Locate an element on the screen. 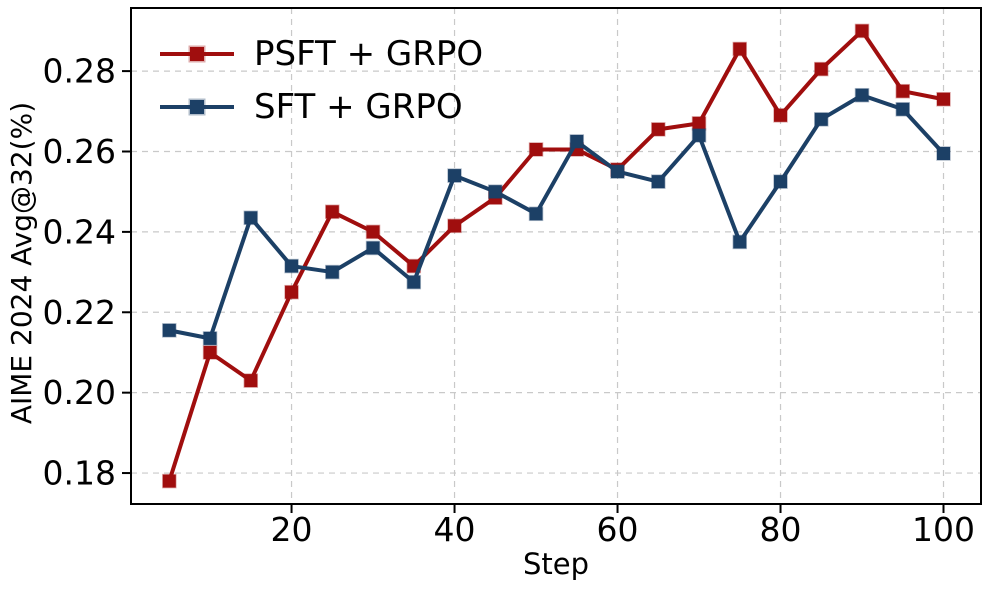  x-tick-label-80: 80 is located at coordinates (781, 529).